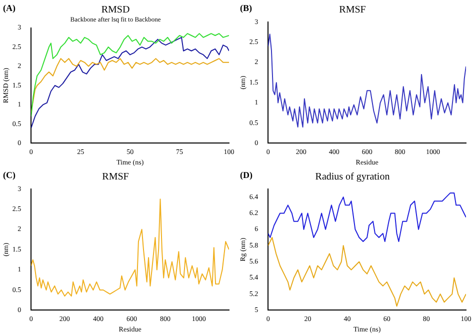 This screenshot has height=334, width=474. Describe the element at coordinates (9, 175) in the screenshot. I see `text: (C)` at that location.